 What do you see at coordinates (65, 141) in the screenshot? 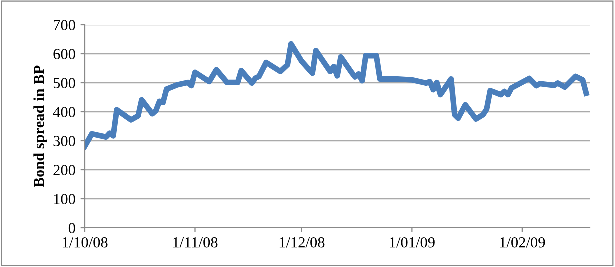
I see `y-tick-label: 300` at bounding box center [65, 141].